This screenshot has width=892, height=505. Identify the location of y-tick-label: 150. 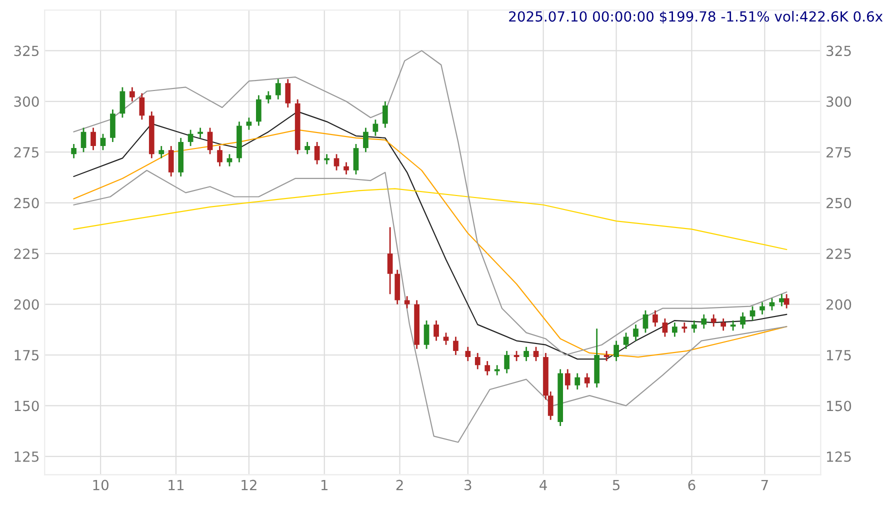
(26, 406).